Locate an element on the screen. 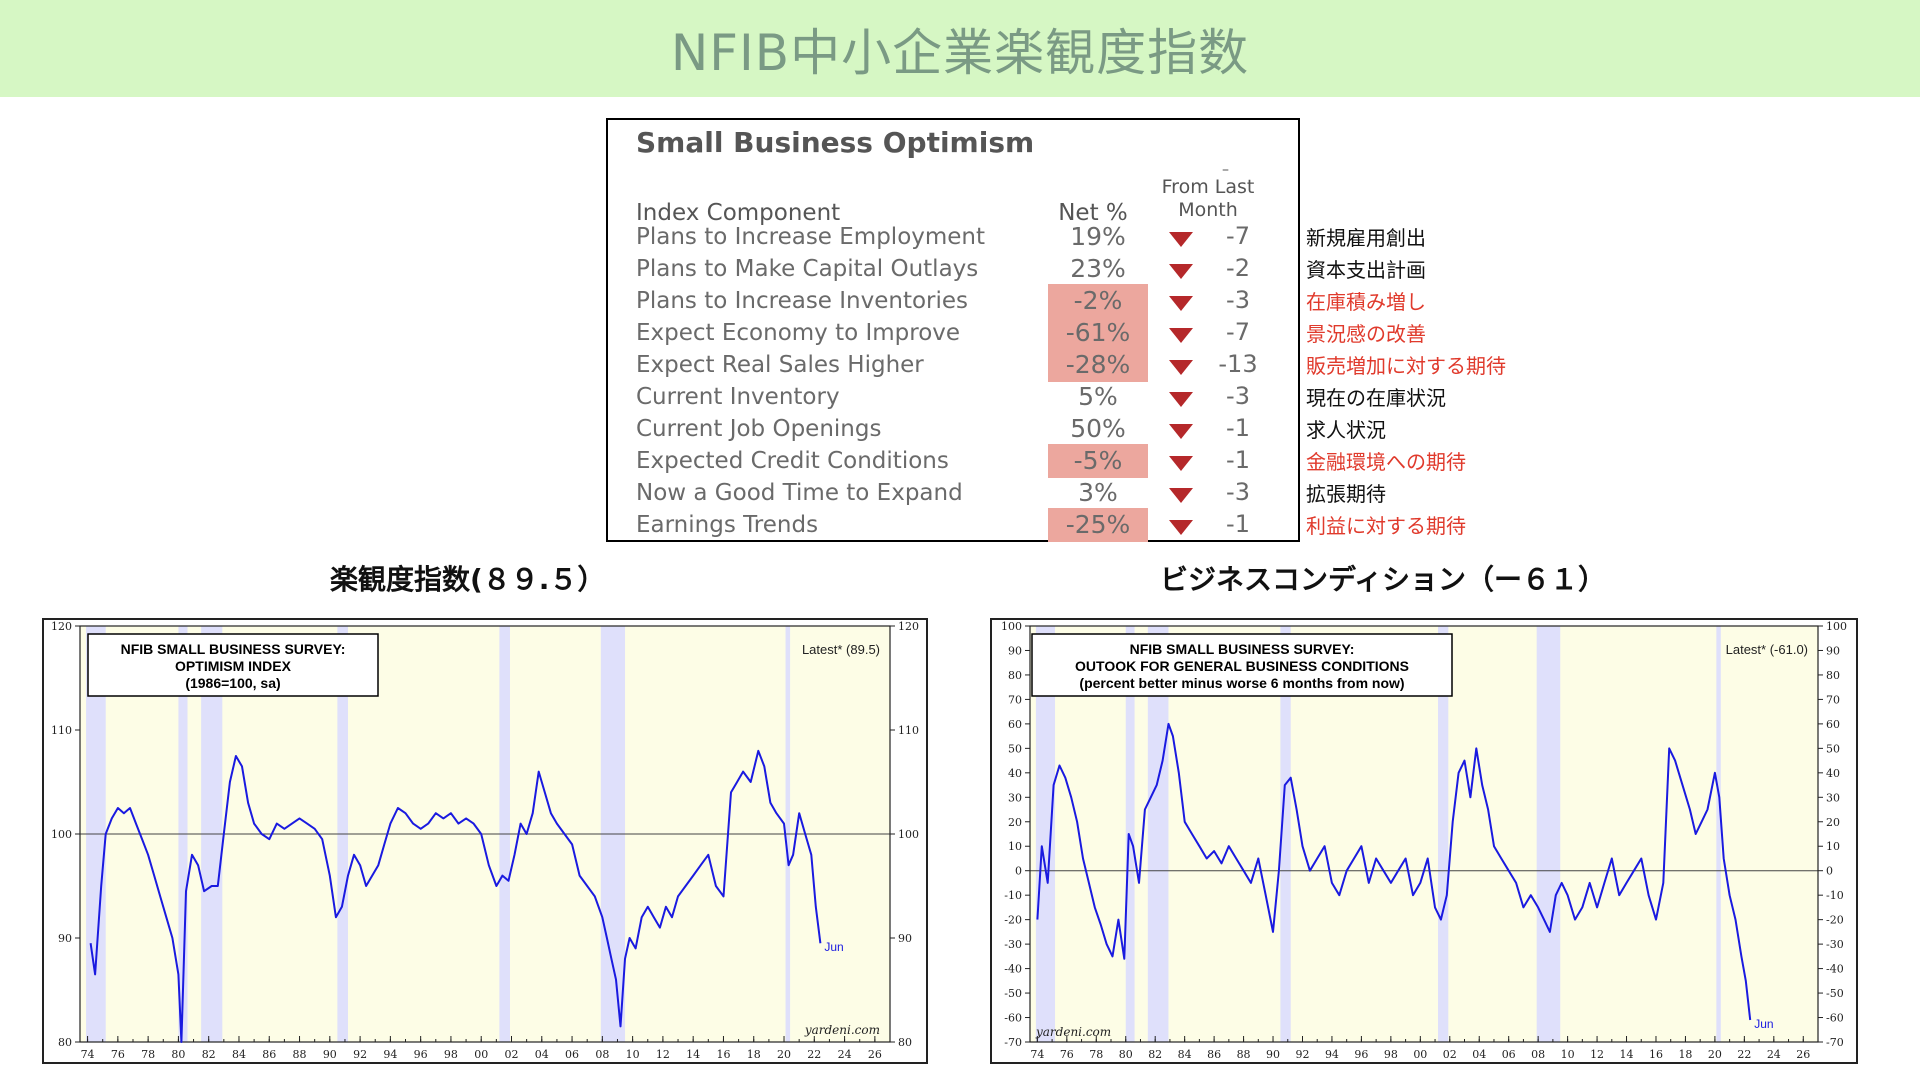  japanese-note: 拡張期待 is located at coordinates (1346, 494).